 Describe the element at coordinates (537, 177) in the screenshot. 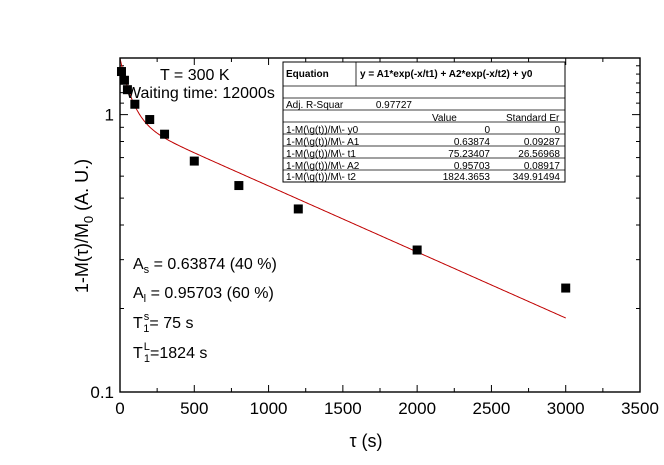

I see `table-row-error: 349.91494` at that location.